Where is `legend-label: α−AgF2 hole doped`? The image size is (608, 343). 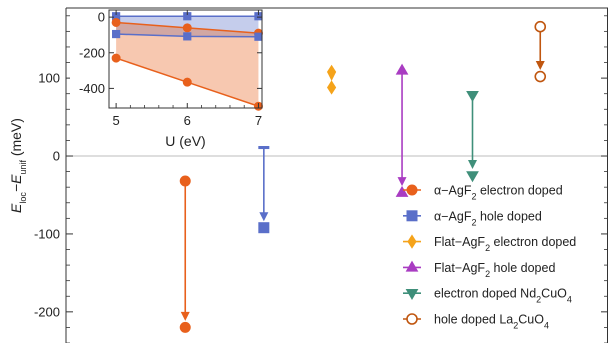 legend-label: α−AgF2 hole doped is located at coordinates (488, 218).